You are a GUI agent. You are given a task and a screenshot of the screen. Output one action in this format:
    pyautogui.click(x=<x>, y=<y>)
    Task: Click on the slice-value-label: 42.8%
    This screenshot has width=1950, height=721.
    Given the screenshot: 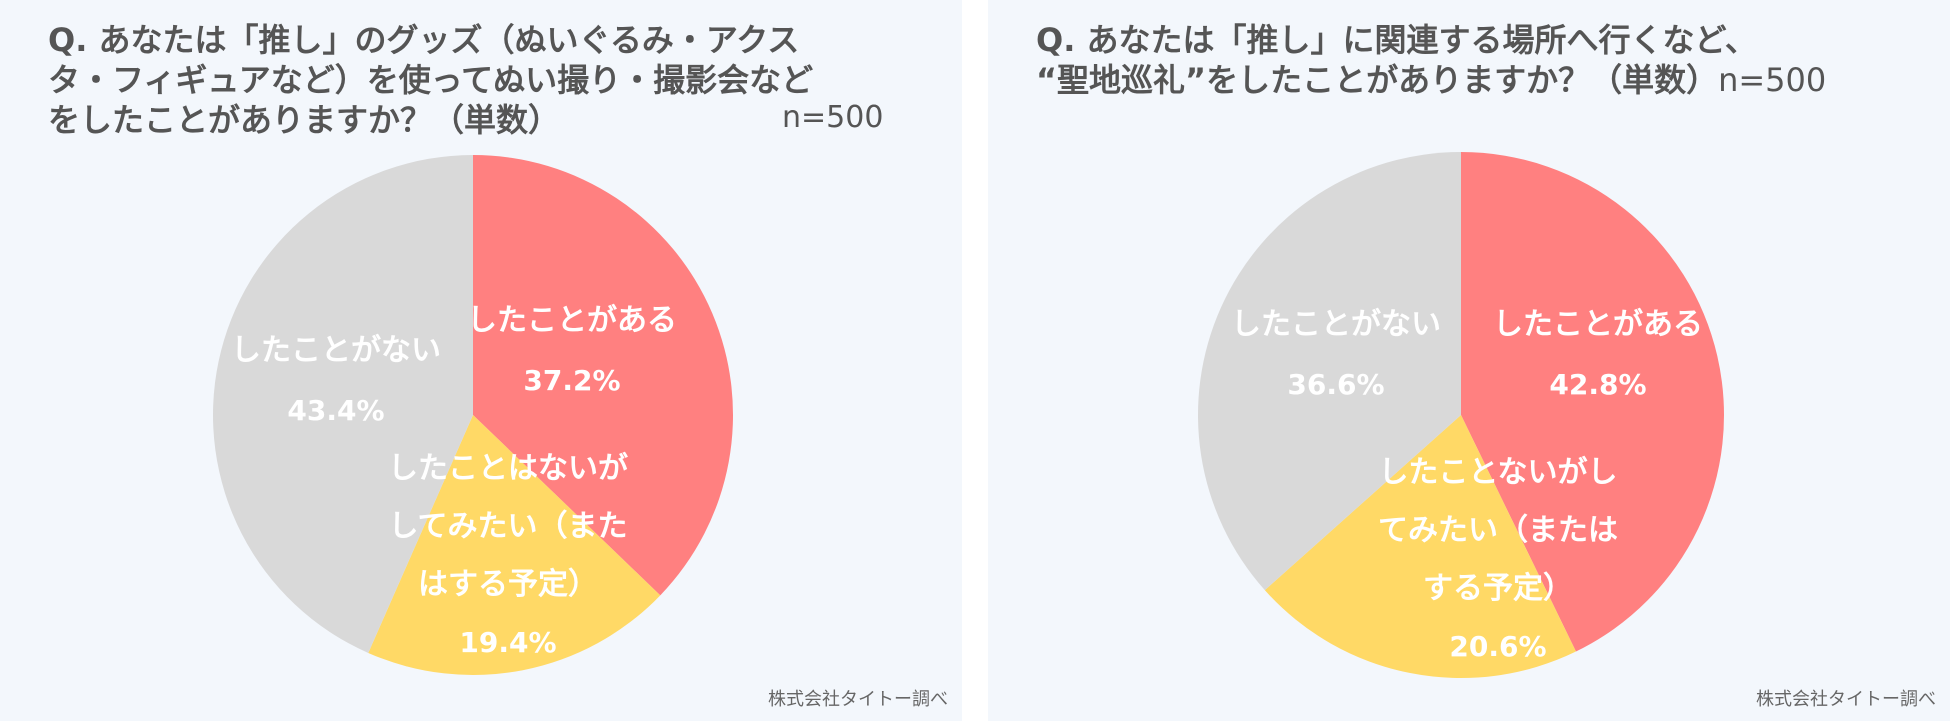 What is the action you would take?
    pyautogui.click(x=1597, y=384)
    